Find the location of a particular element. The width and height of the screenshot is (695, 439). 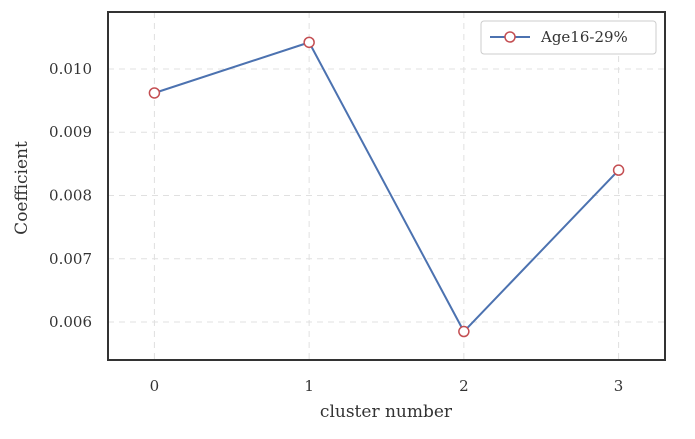

legend-label: Age16-29% is located at coordinates (584, 37).